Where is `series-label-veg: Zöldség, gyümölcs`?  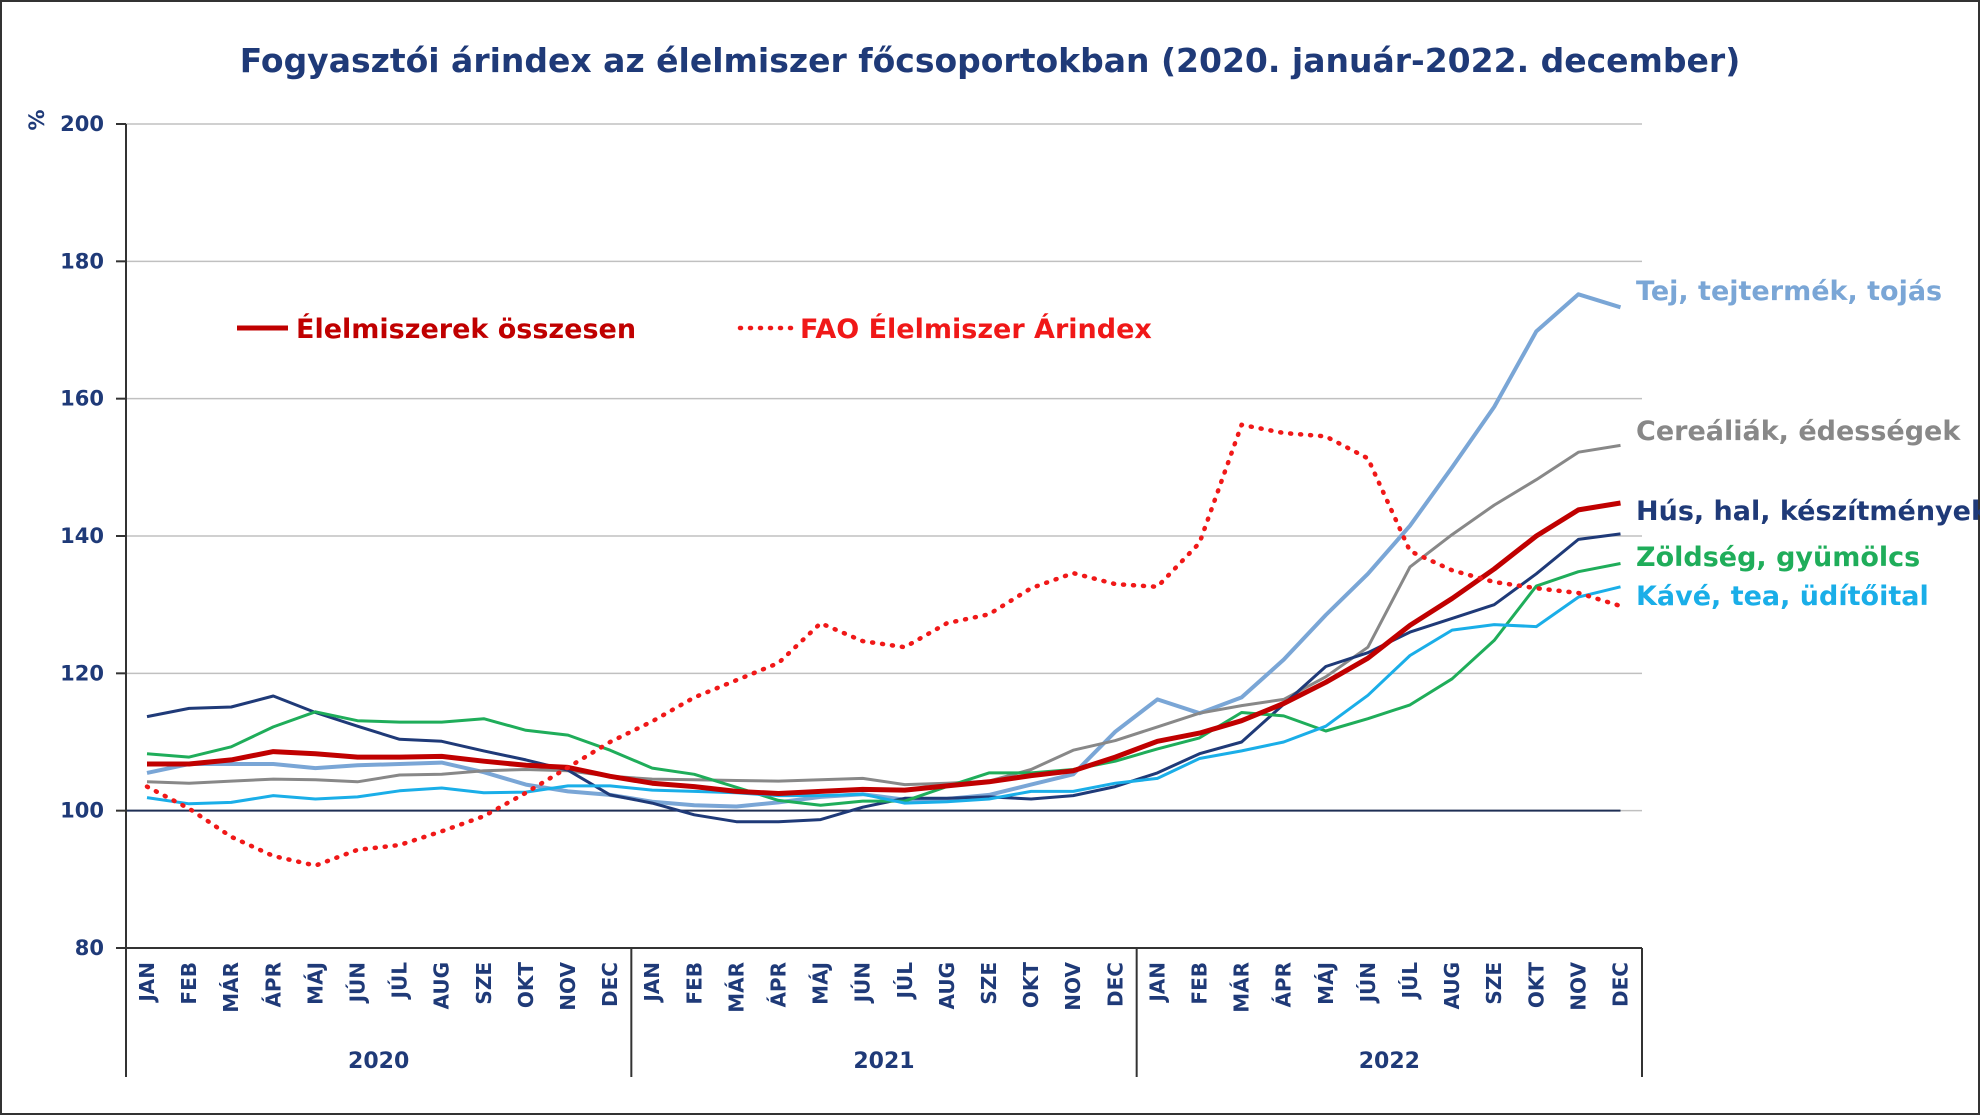 series-label-veg: Zöldség, gyümölcs is located at coordinates (1778, 557).